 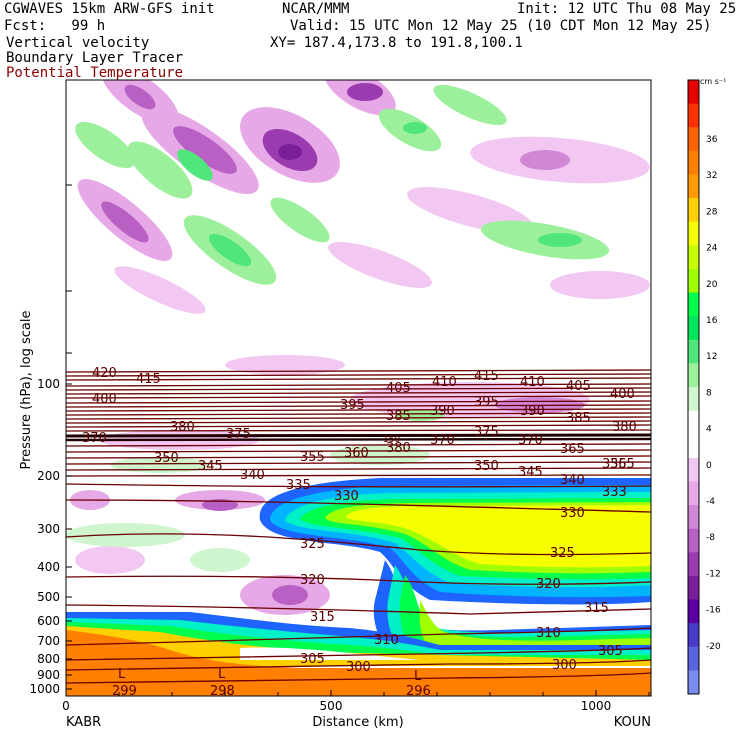 I want to click on colorbar-label: -16, so click(x=713, y=611).